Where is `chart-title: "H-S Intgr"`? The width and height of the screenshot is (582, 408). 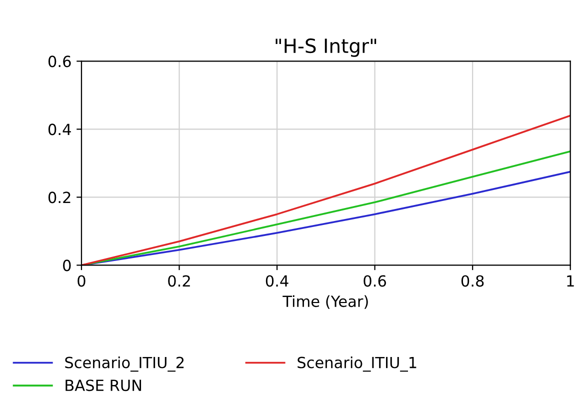
chart-title: "H-S Intgr" is located at coordinates (326, 47).